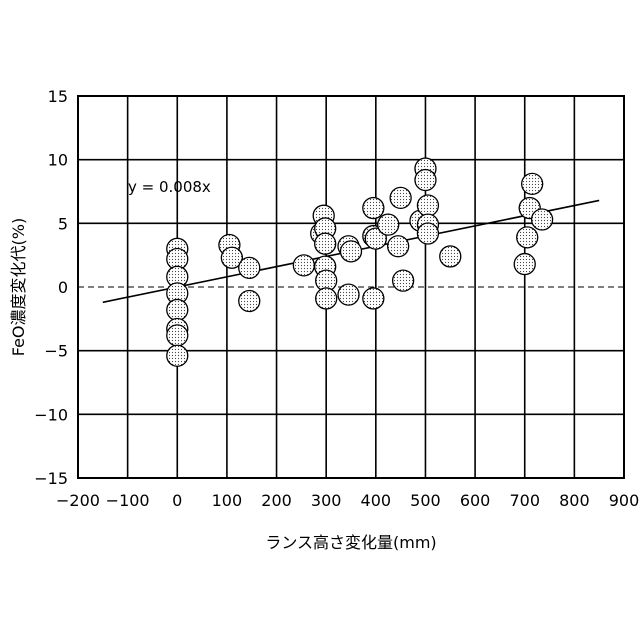  I want to click on y-tick-label: 0, so click(63, 287).